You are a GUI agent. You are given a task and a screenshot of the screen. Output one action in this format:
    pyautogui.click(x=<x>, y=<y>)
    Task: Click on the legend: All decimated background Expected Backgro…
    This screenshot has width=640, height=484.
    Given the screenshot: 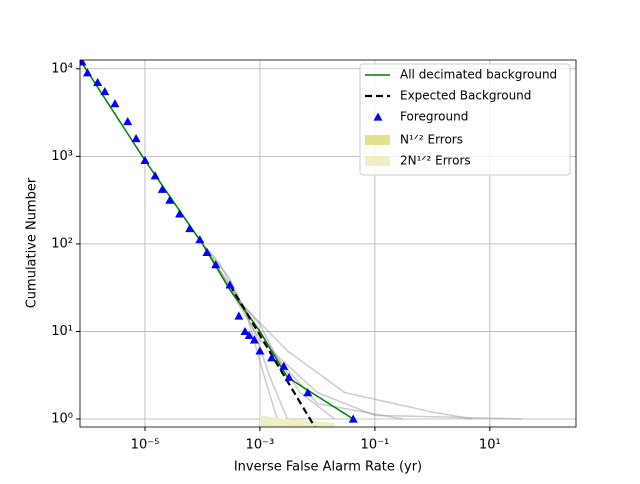 What is the action you would take?
    pyautogui.click(x=465, y=119)
    